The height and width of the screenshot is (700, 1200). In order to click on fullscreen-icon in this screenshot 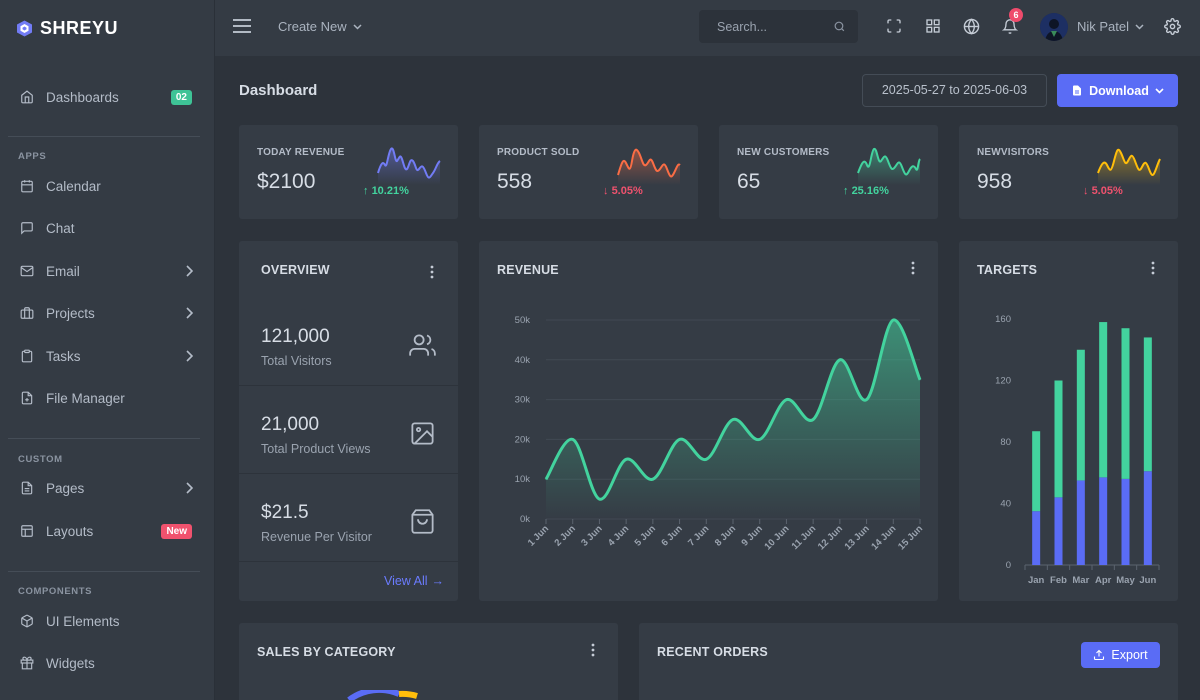, I will do `click(894, 26)`.